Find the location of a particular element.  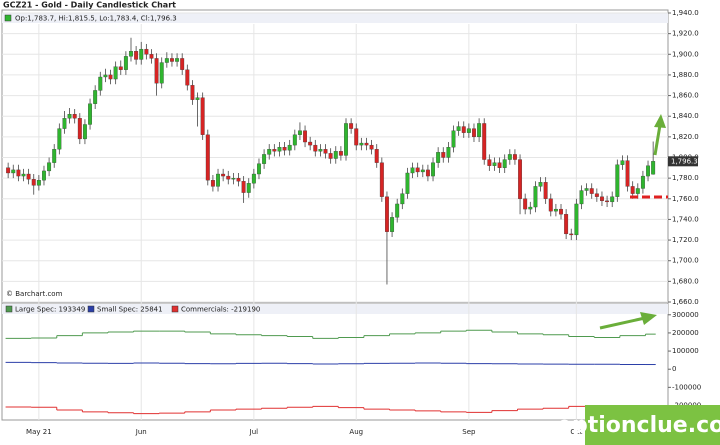

x-tick-label: Aug is located at coordinates (356, 432).